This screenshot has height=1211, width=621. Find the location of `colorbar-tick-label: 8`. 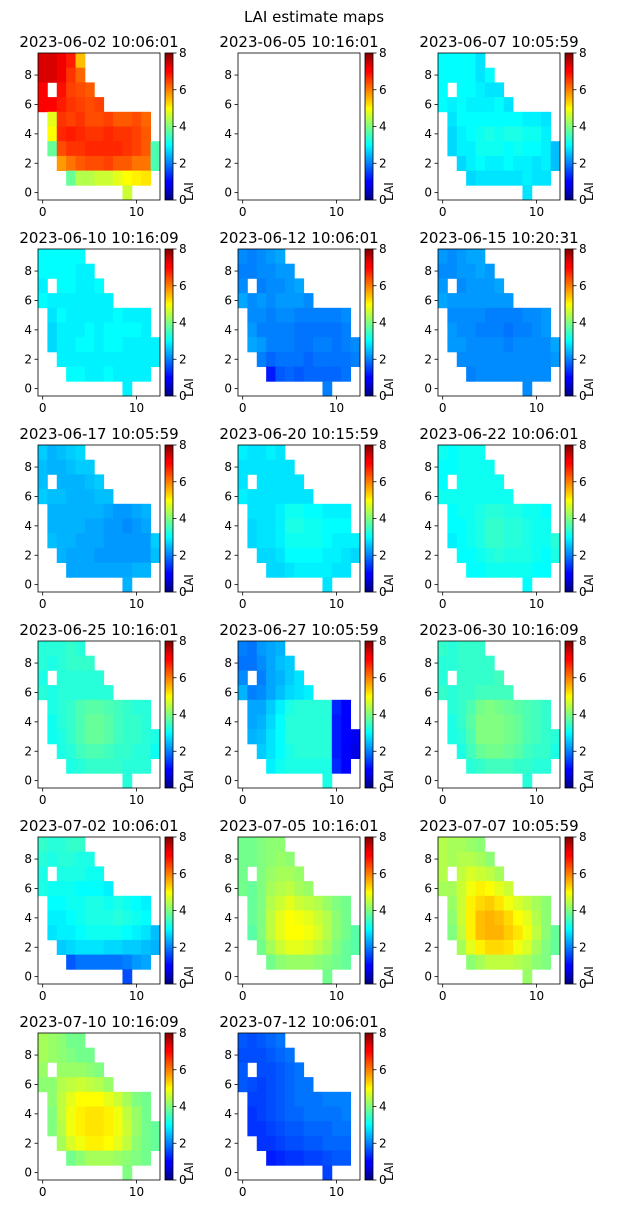

colorbar-tick-label: 8 is located at coordinates (383, 1033).